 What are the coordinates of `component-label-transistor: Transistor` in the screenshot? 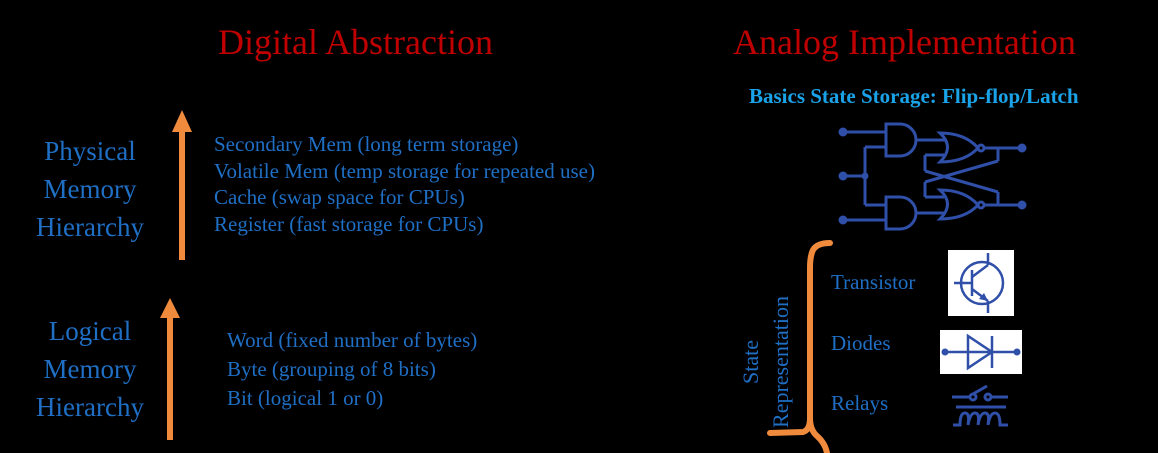 It's located at (873, 282).